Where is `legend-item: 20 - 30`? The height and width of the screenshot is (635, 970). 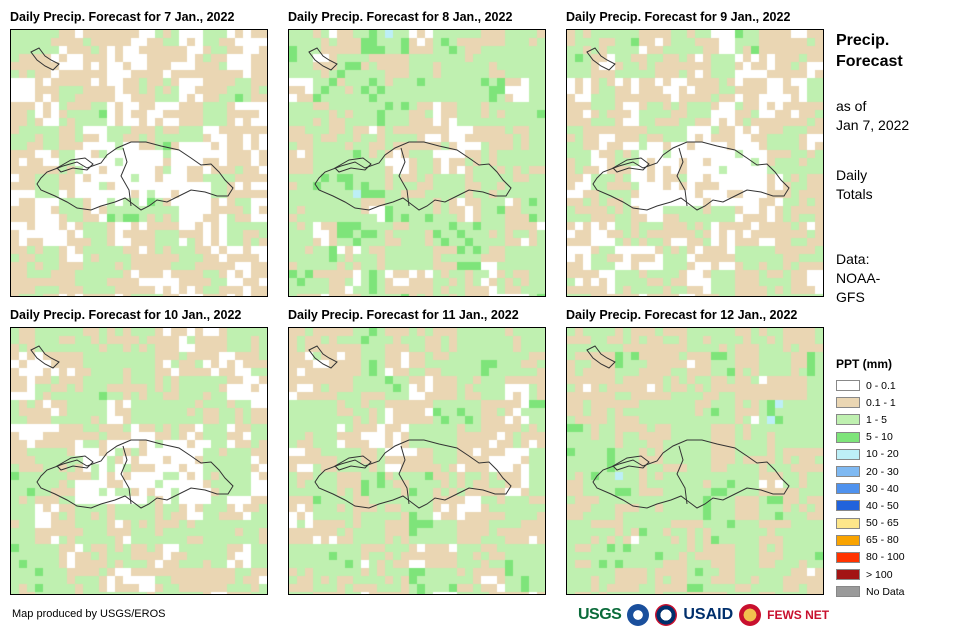 legend-item: 20 - 30 is located at coordinates (870, 471).